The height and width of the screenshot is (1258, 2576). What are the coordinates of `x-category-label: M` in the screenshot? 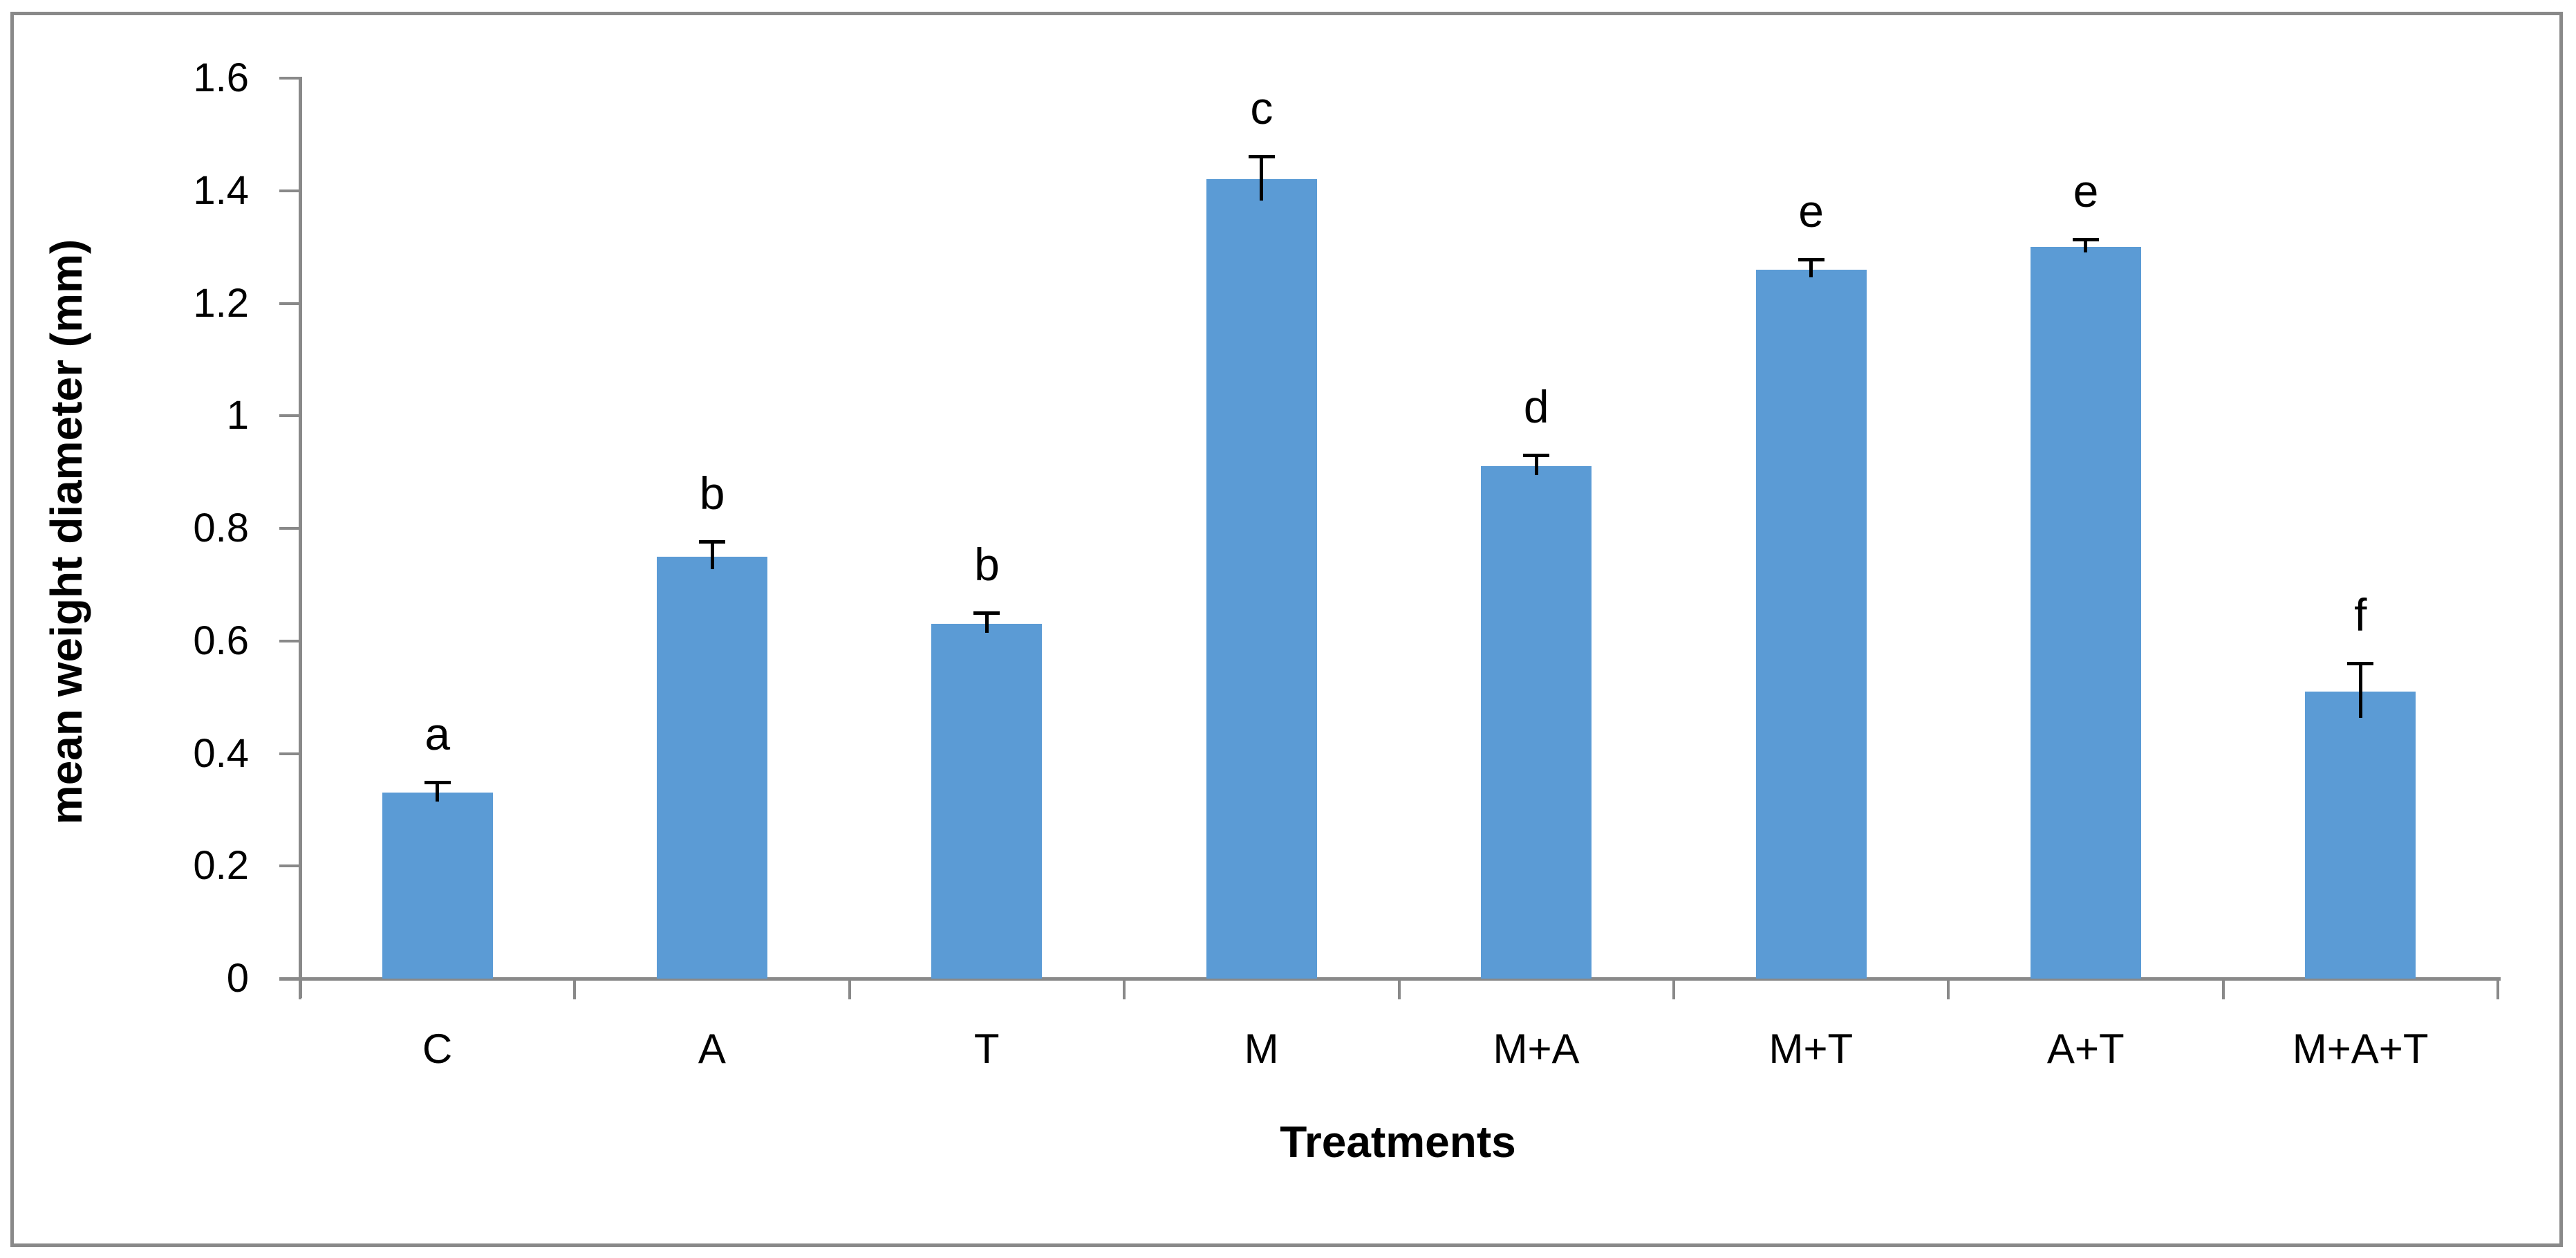 It's located at (1261, 1049).